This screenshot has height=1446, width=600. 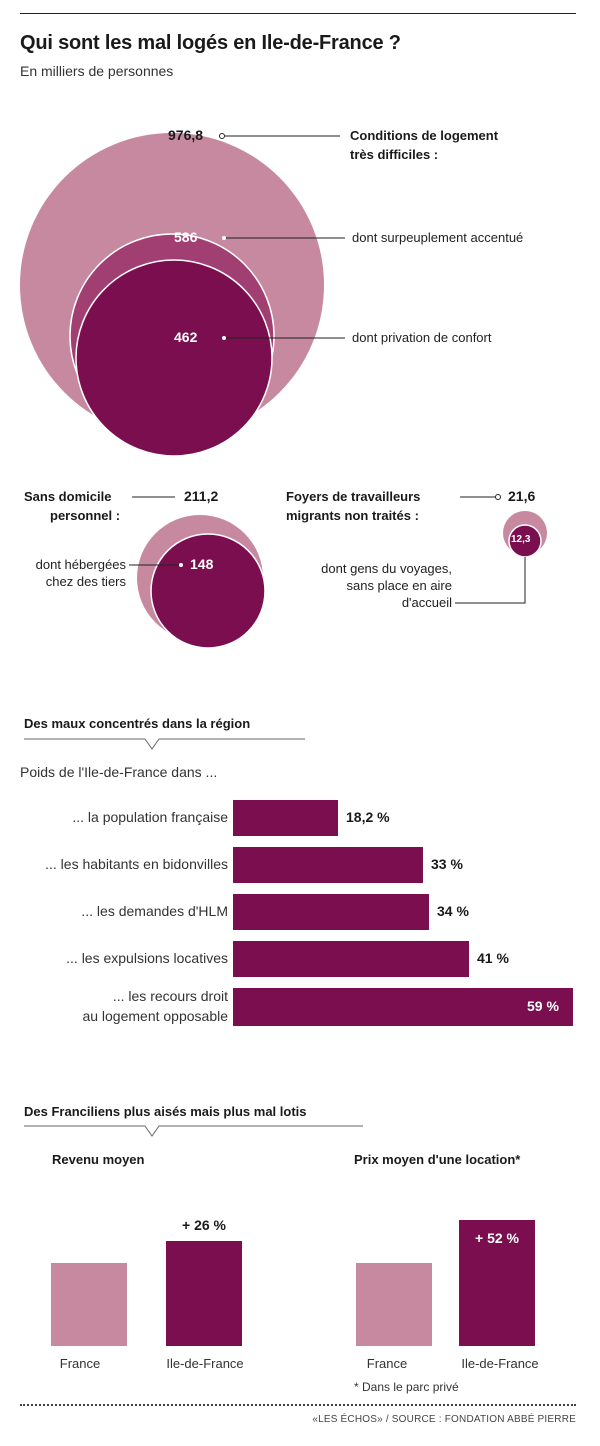 I want to click on foyers-inner-value: 12,3, so click(x=521, y=539).